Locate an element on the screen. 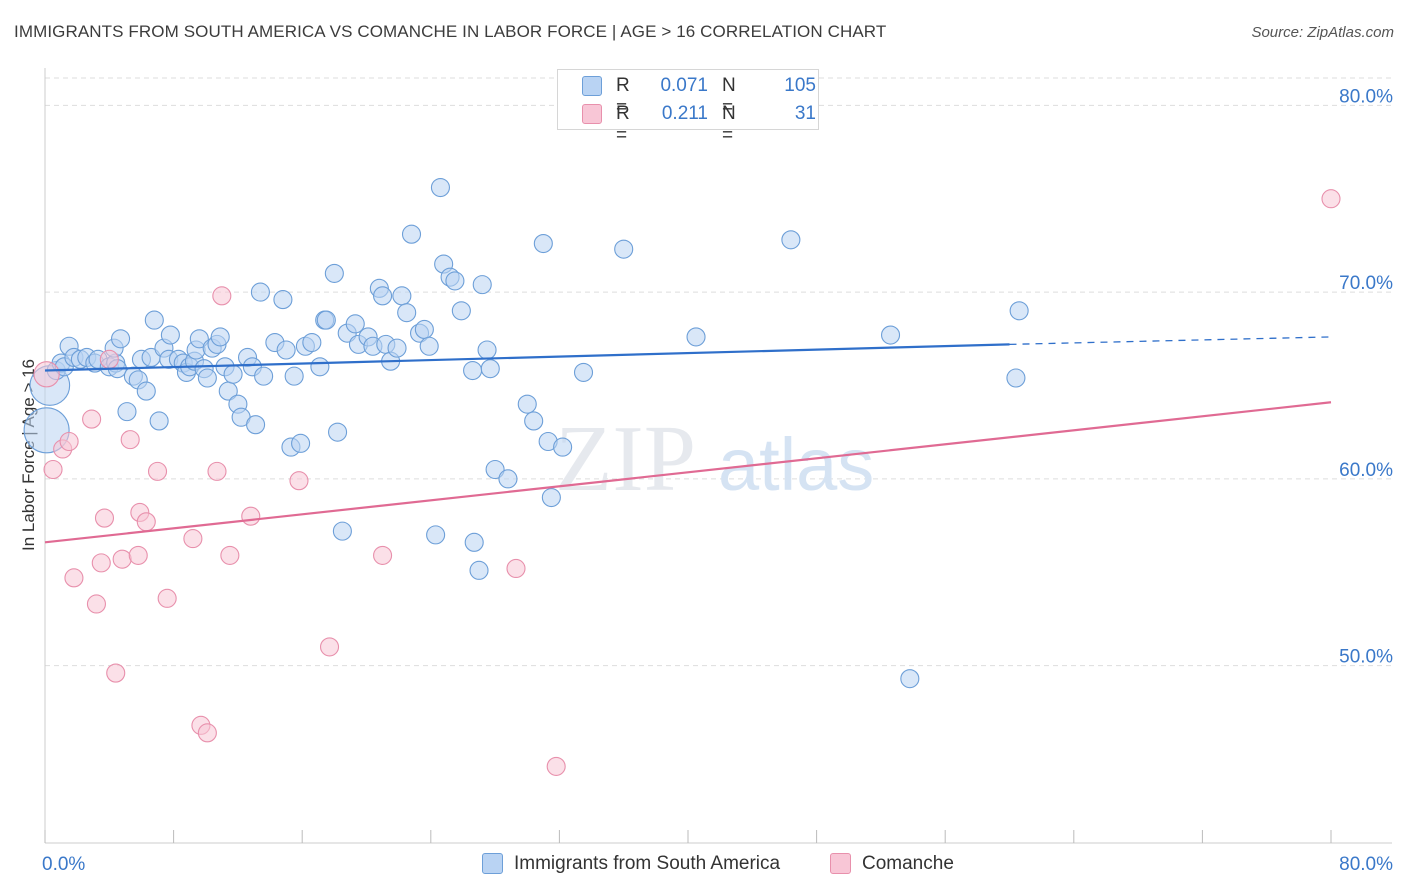 This screenshot has width=1406, height=892. legend-n-value: 31 is located at coordinates (805, 113).